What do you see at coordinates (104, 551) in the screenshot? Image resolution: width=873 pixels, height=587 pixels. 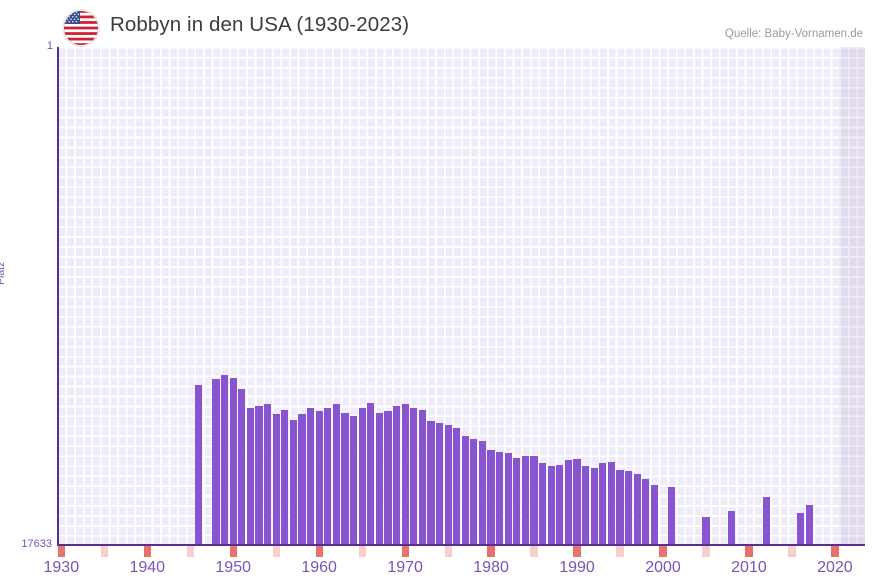 I see `tick-minor-1935` at bounding box center [104, 551].